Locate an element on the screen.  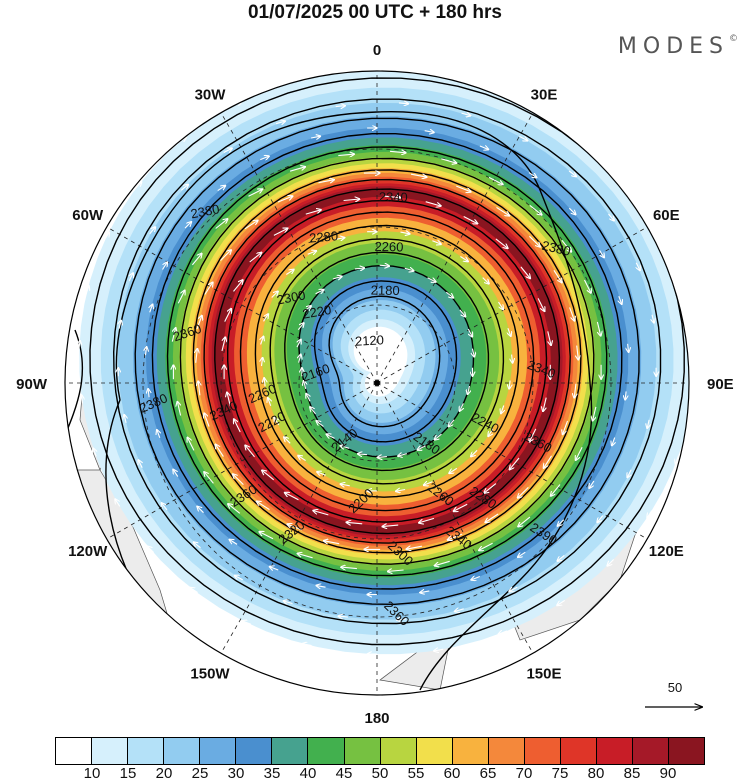
brand-mark: © is located at coordinates (733, 39).